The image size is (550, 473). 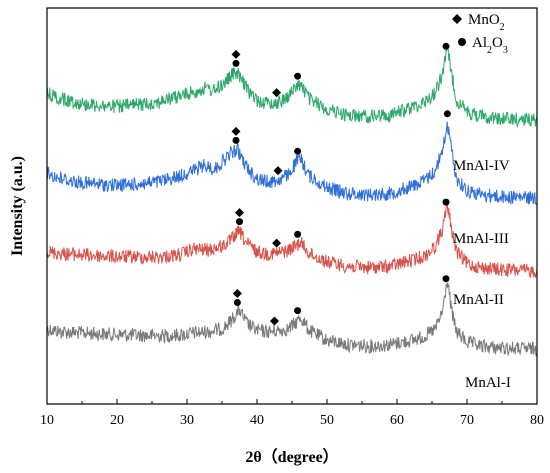 I want to click on series-label-mnal-iv: MnAl-IV, so click(x=481, y=166).